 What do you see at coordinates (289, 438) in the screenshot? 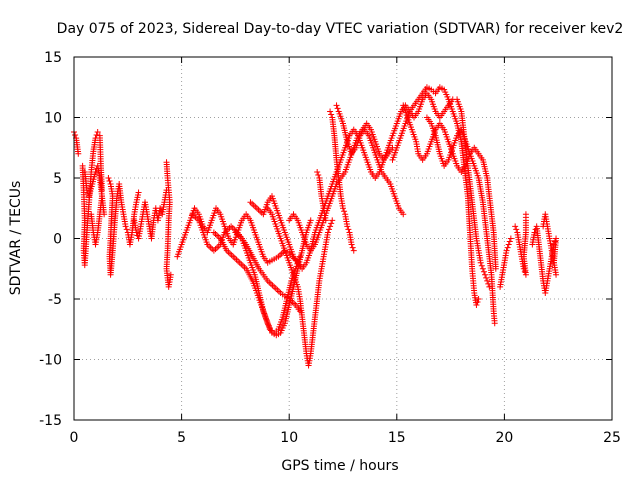
I see `x-tick-label: 10` at bounding box center [289, 438].